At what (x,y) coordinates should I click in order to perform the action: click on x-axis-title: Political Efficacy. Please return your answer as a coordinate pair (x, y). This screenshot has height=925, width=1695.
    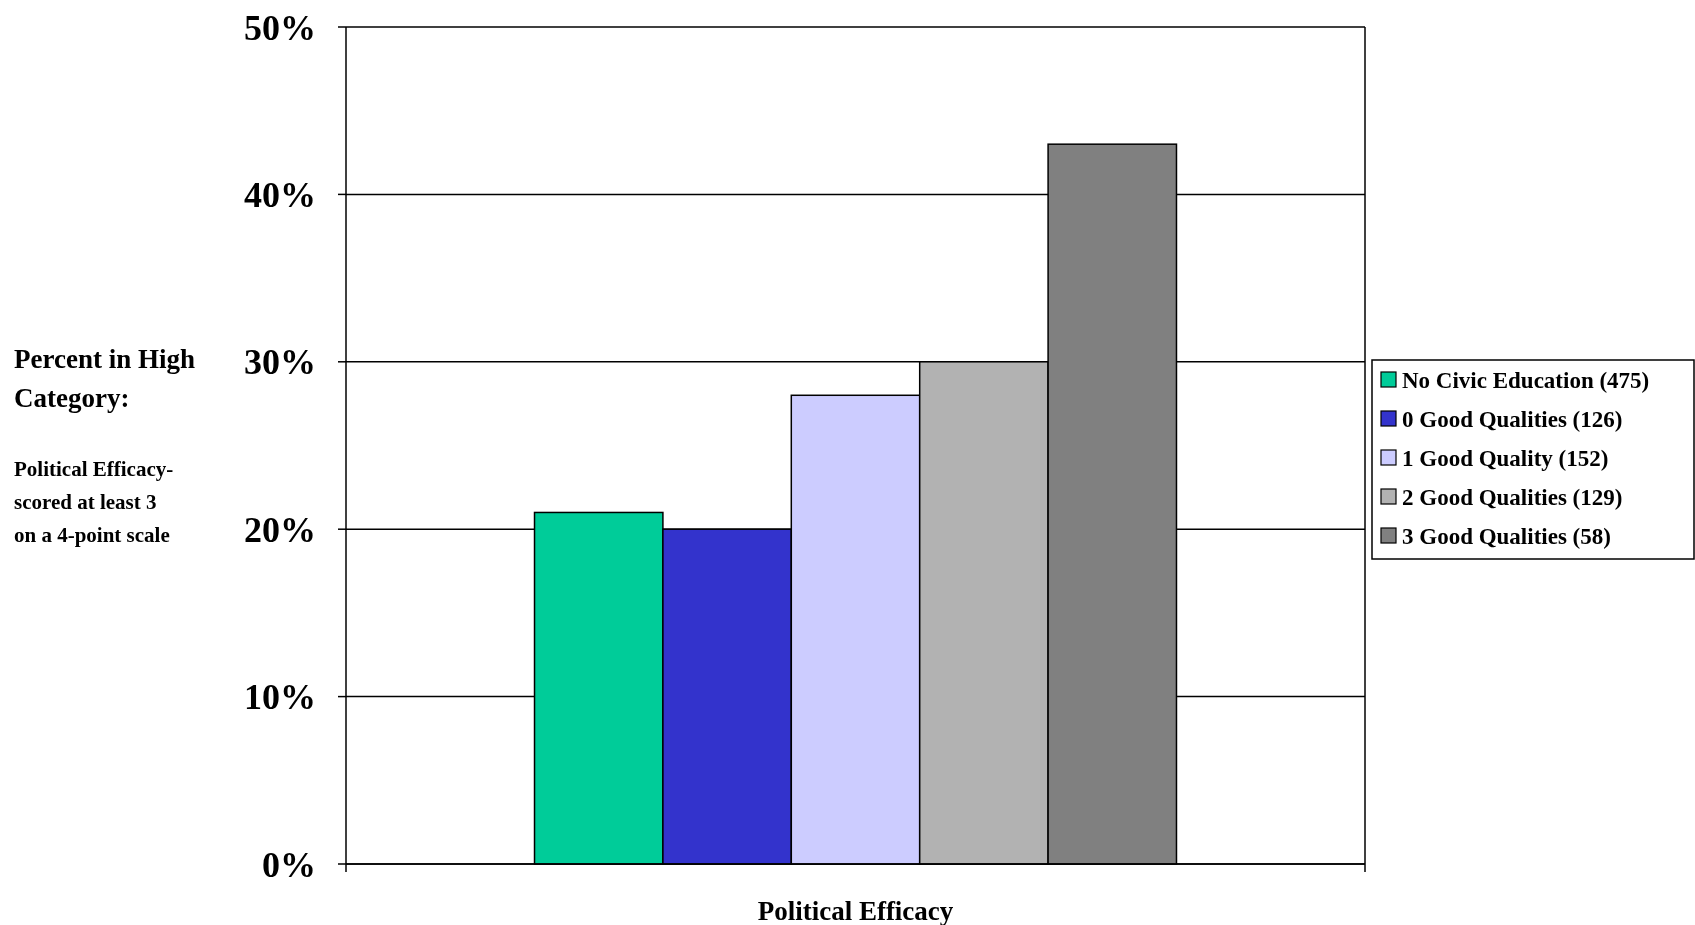
    Looking at the image, I should click on (855, 910).